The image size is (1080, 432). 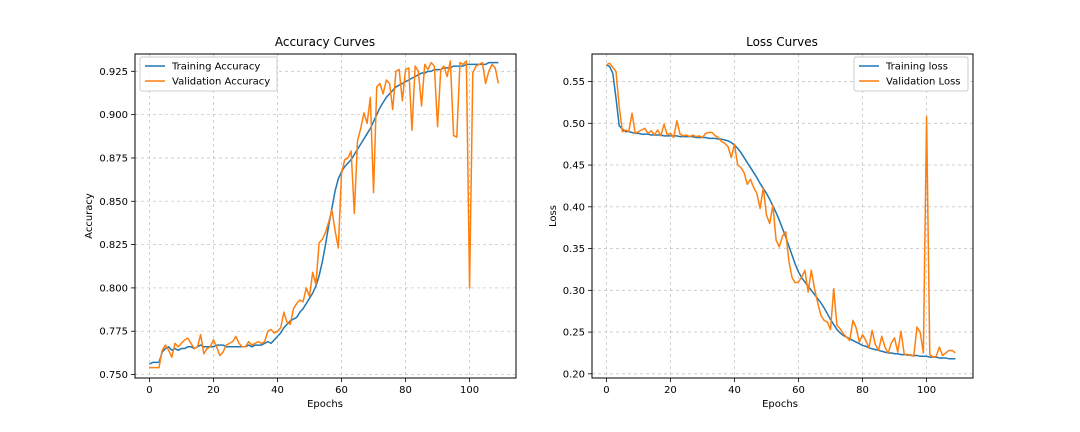 I want to click on y-tick-label: 0.45, so click(x=574, y=166).